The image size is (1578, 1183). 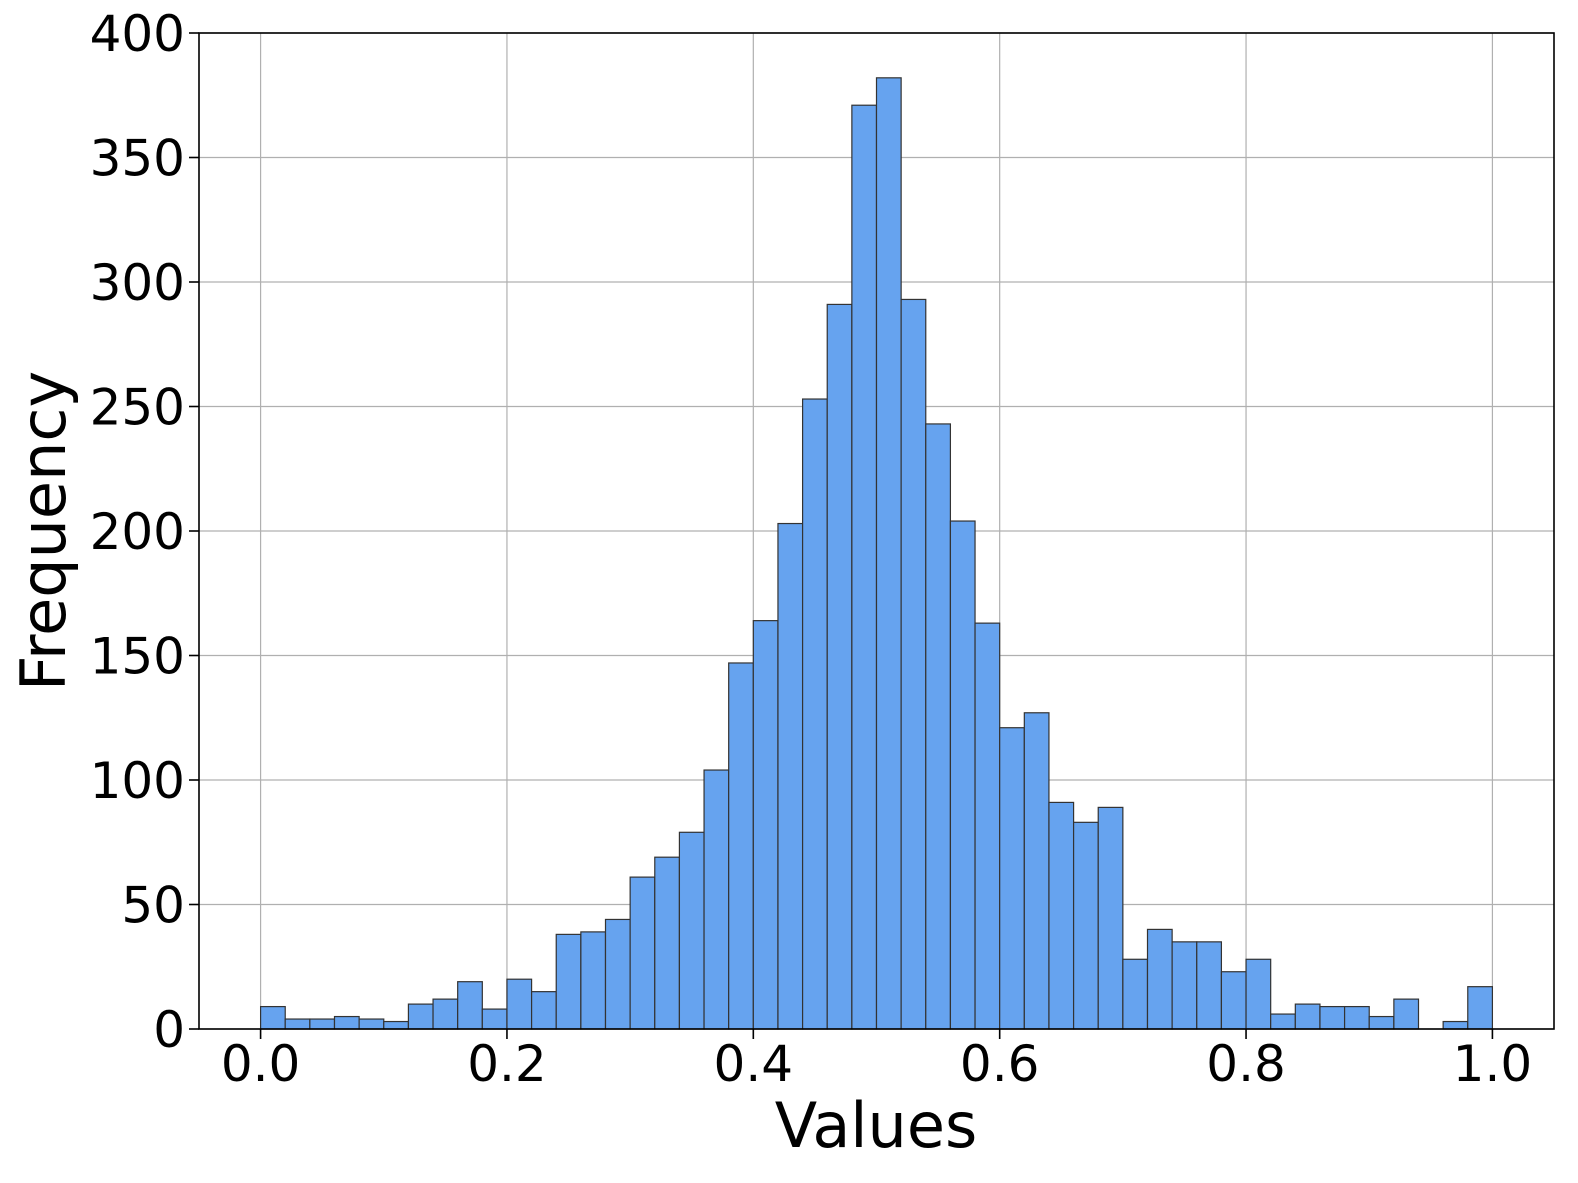 What do you see at coordinates (137, 283) in the screenshot?
I see `y-tick-label: 300` at bounding box center [137, 283].